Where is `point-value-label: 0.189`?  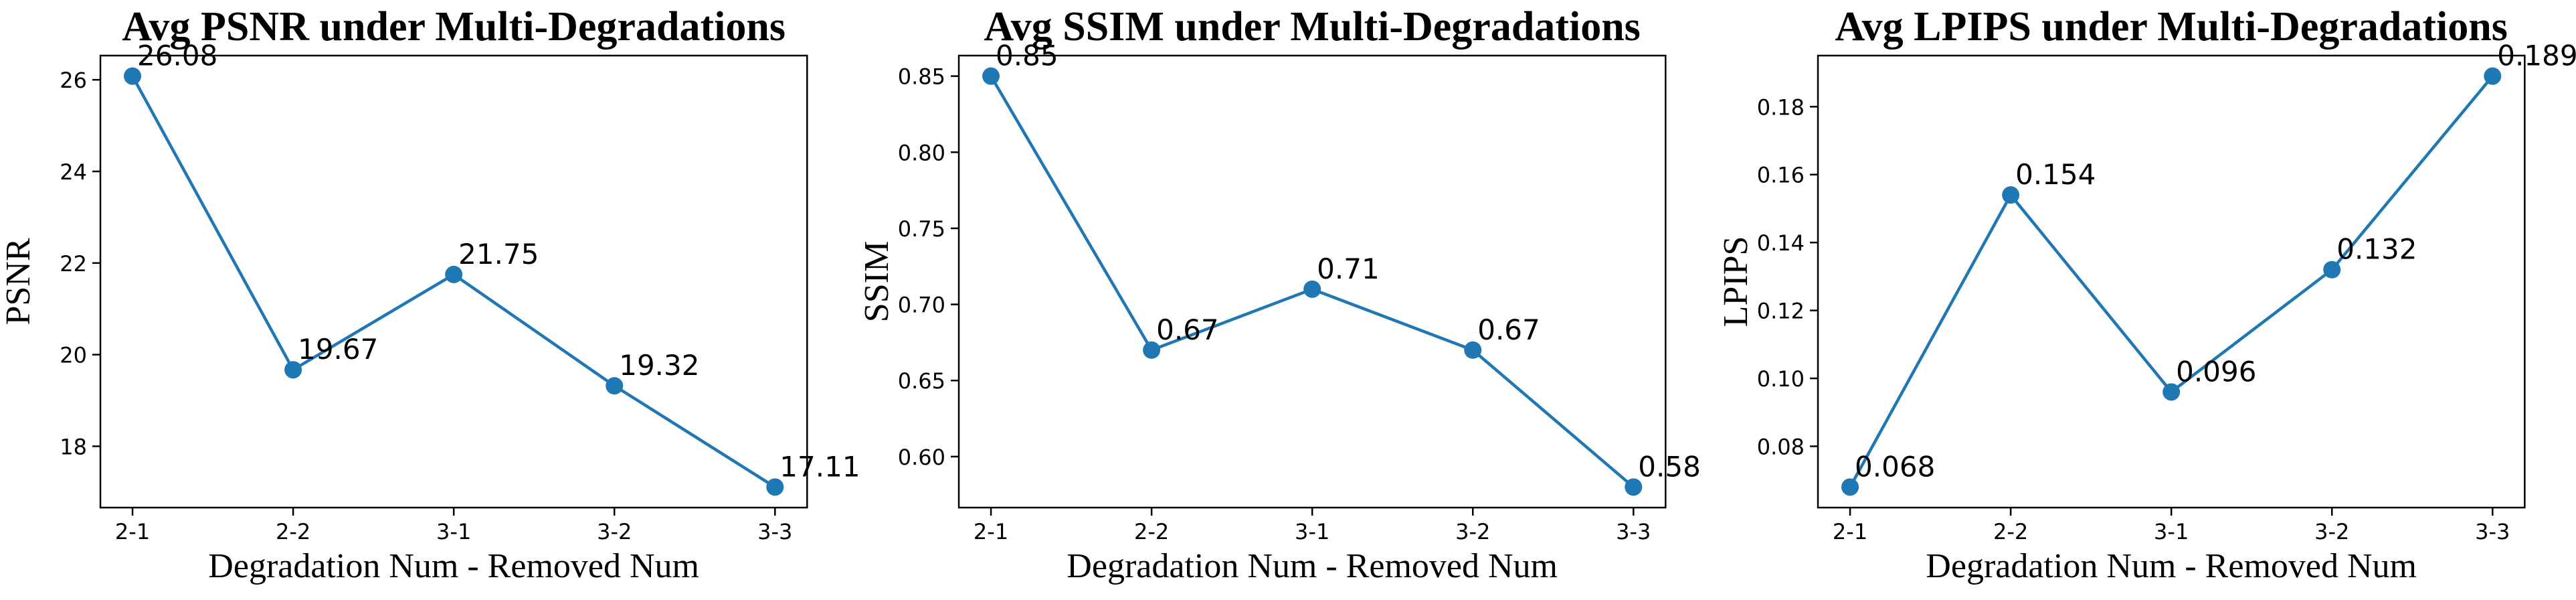 point-value-label: 0.189 is located at coordinates (2536, 56).